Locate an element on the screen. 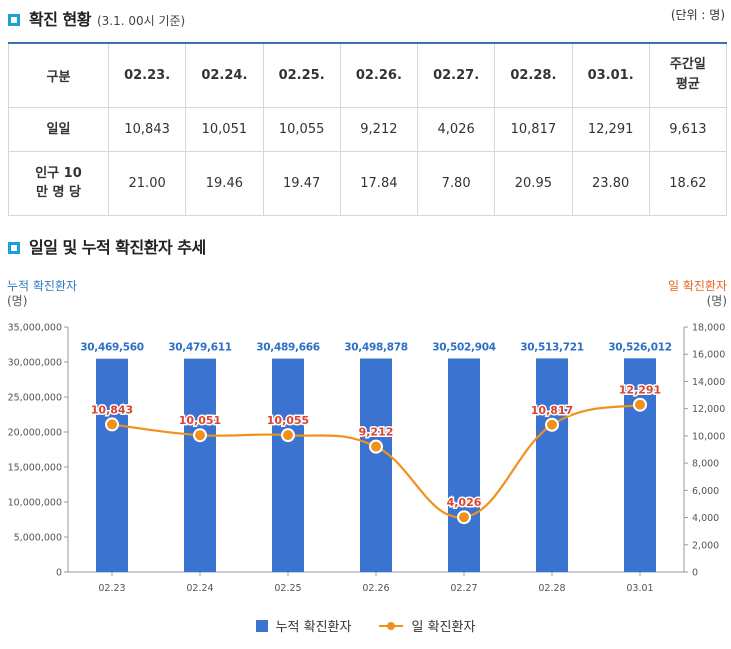  left-axis-unit: (명) is located at coordinates (17, 301).